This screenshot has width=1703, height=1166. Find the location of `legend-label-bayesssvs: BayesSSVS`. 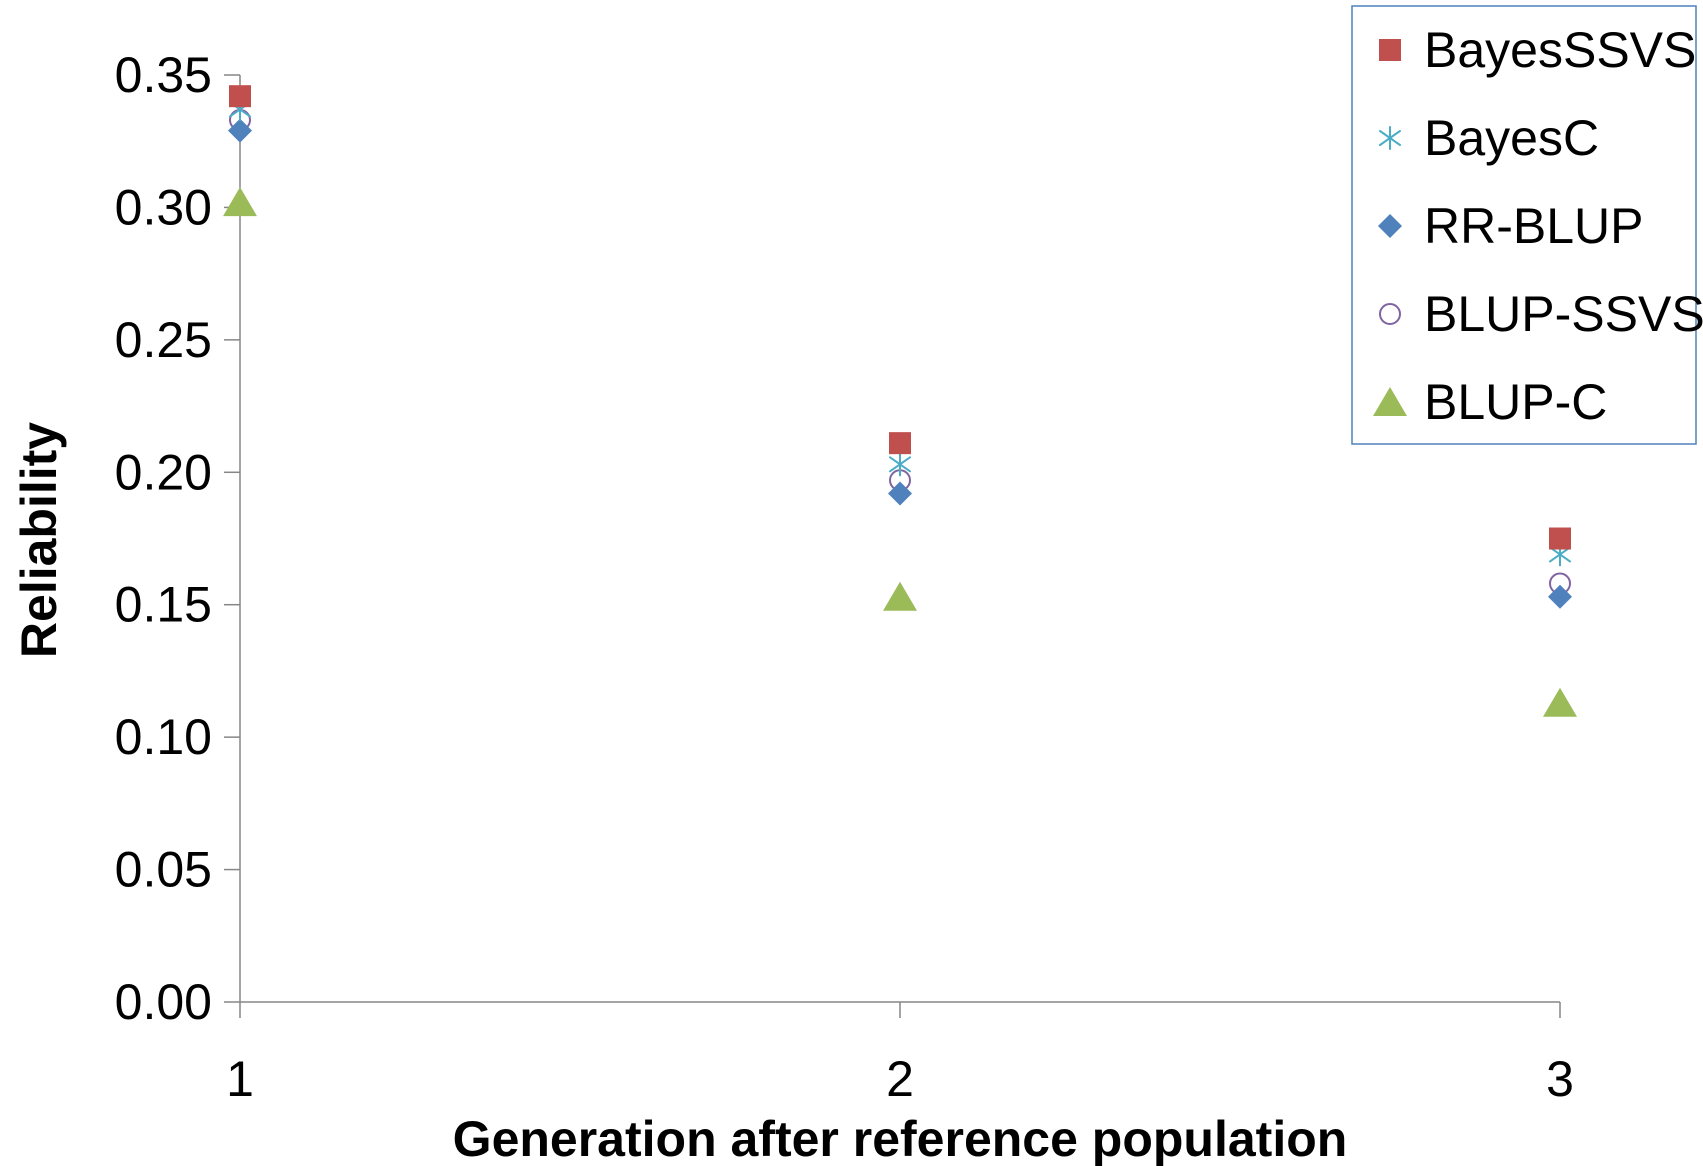

legend-label-bayesssvs: BayesSSVS is located at coordinates (1560, 50).